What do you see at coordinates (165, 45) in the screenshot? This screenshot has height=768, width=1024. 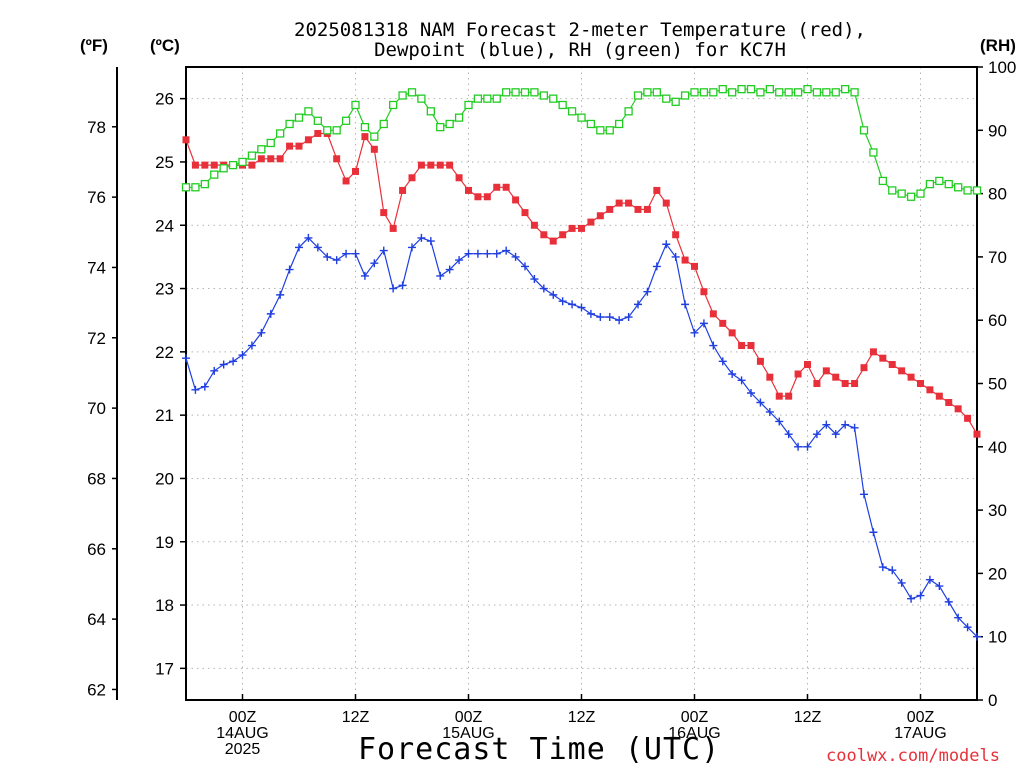 I see `celsius-unit-label: (ºC)` at bounding box center [165, 45].